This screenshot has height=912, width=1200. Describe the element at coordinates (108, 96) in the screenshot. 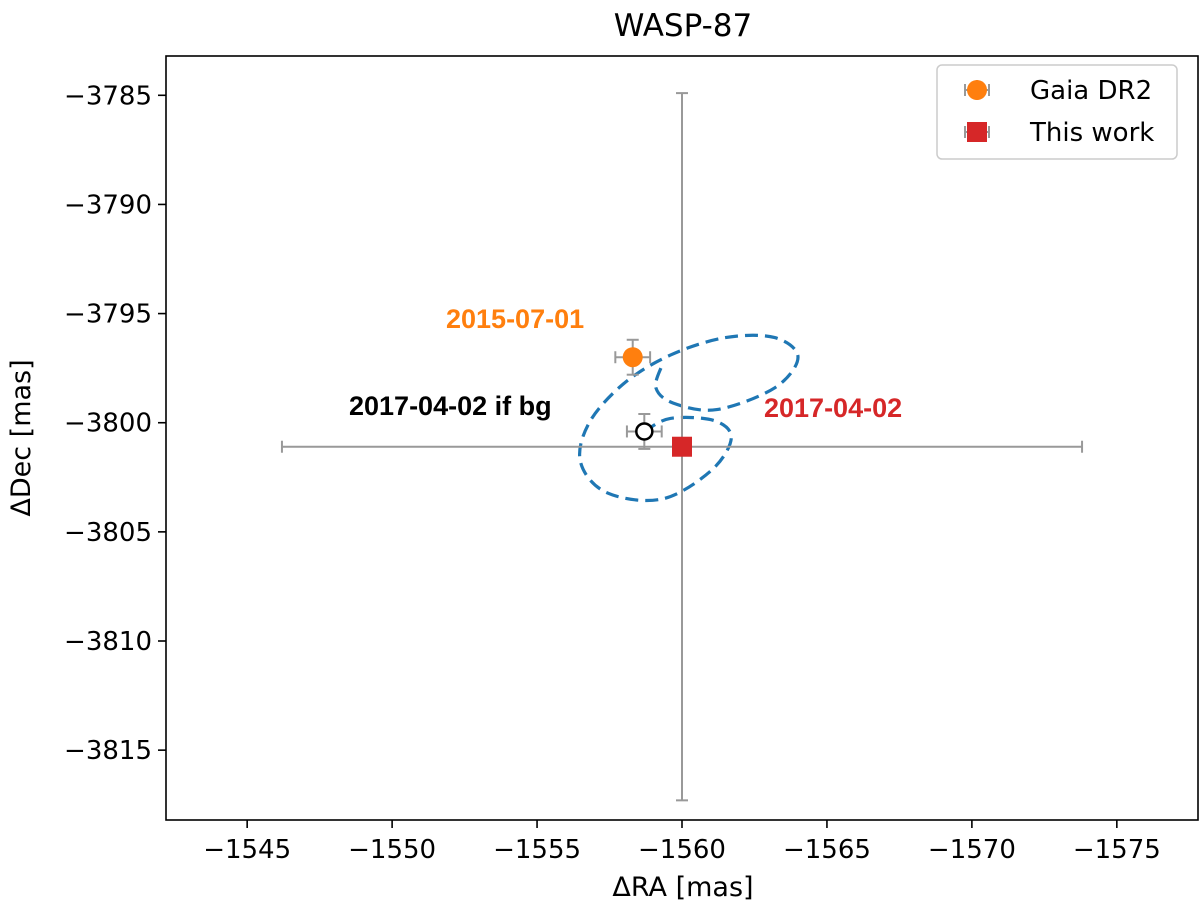

I see `y-tick-label: −3785` at that location.